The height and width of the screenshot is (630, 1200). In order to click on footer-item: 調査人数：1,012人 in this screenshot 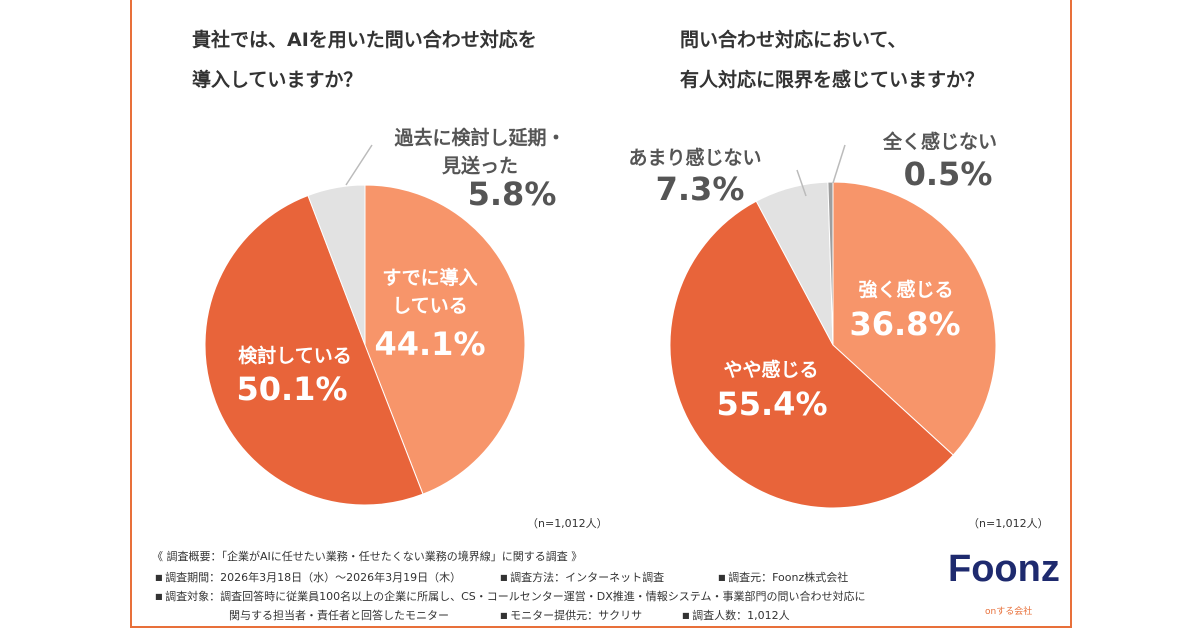, I will do `click(736, 615)`.